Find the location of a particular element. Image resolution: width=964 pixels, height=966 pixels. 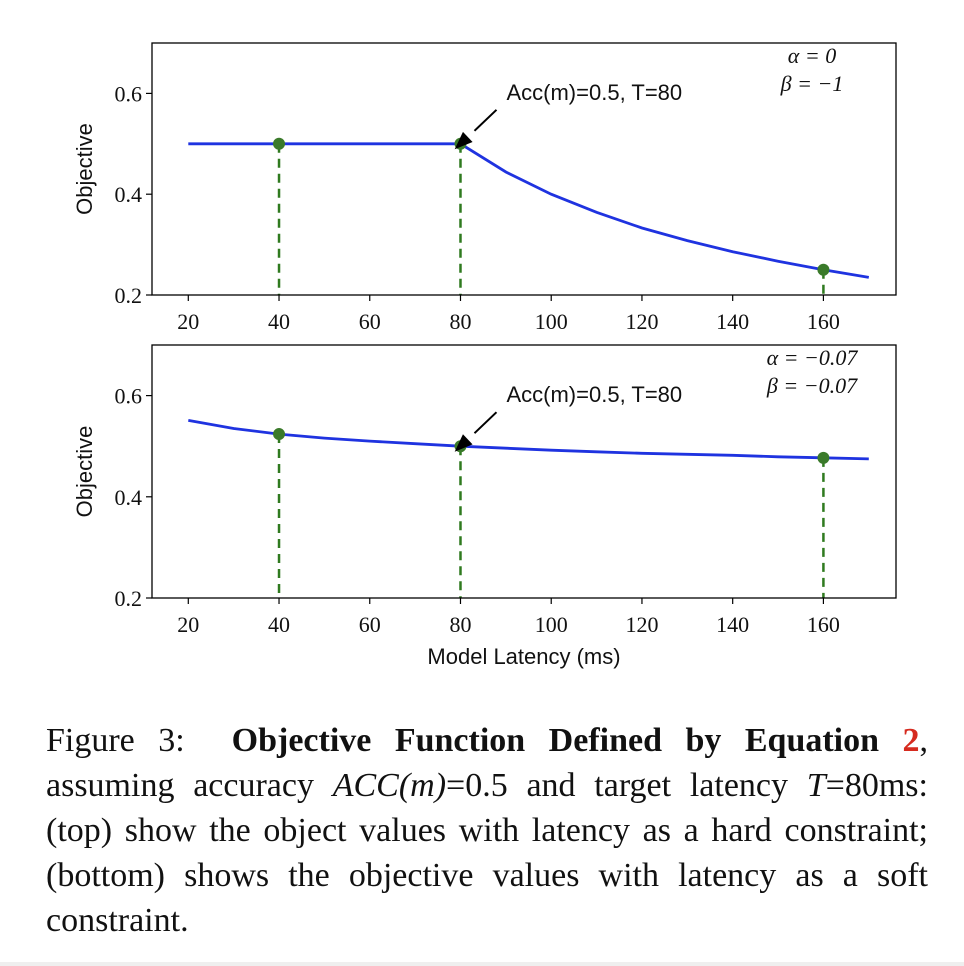

caption-text-2: =0.5 and target latency is located at coordinates (626, 785).